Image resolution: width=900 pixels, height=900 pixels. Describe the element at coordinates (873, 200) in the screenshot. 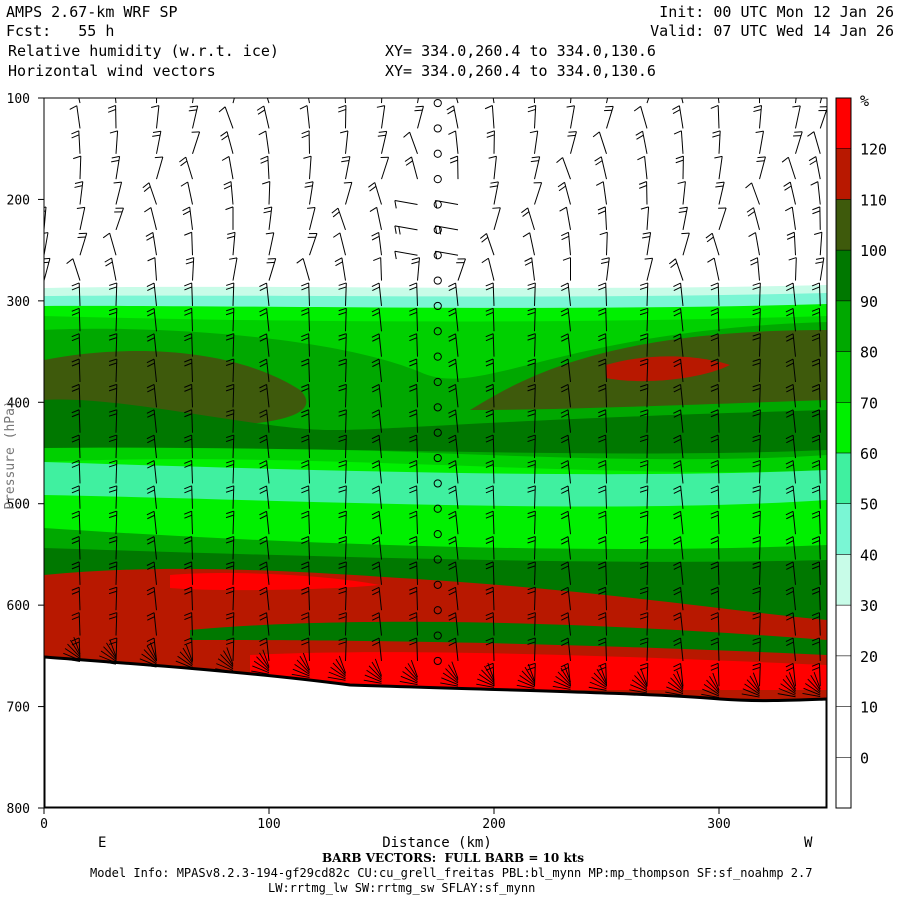

I see `colorbar-label: 110` at that location.